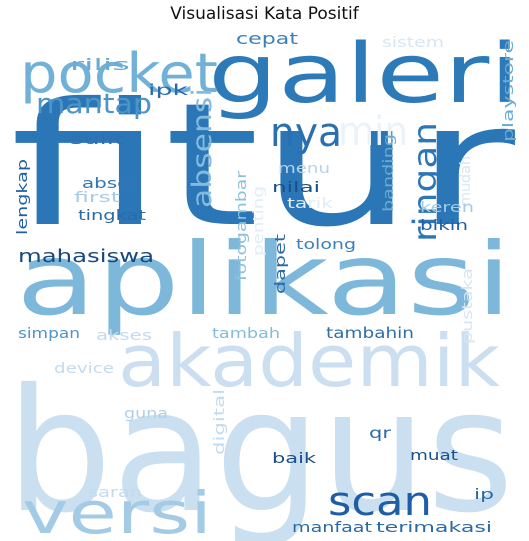 The width and height of the screenshot is (529, 541). What do you see at coordinates (124, 336) in the screenshot?
I see `word-akses: akses` at bounding box center [124, 336].